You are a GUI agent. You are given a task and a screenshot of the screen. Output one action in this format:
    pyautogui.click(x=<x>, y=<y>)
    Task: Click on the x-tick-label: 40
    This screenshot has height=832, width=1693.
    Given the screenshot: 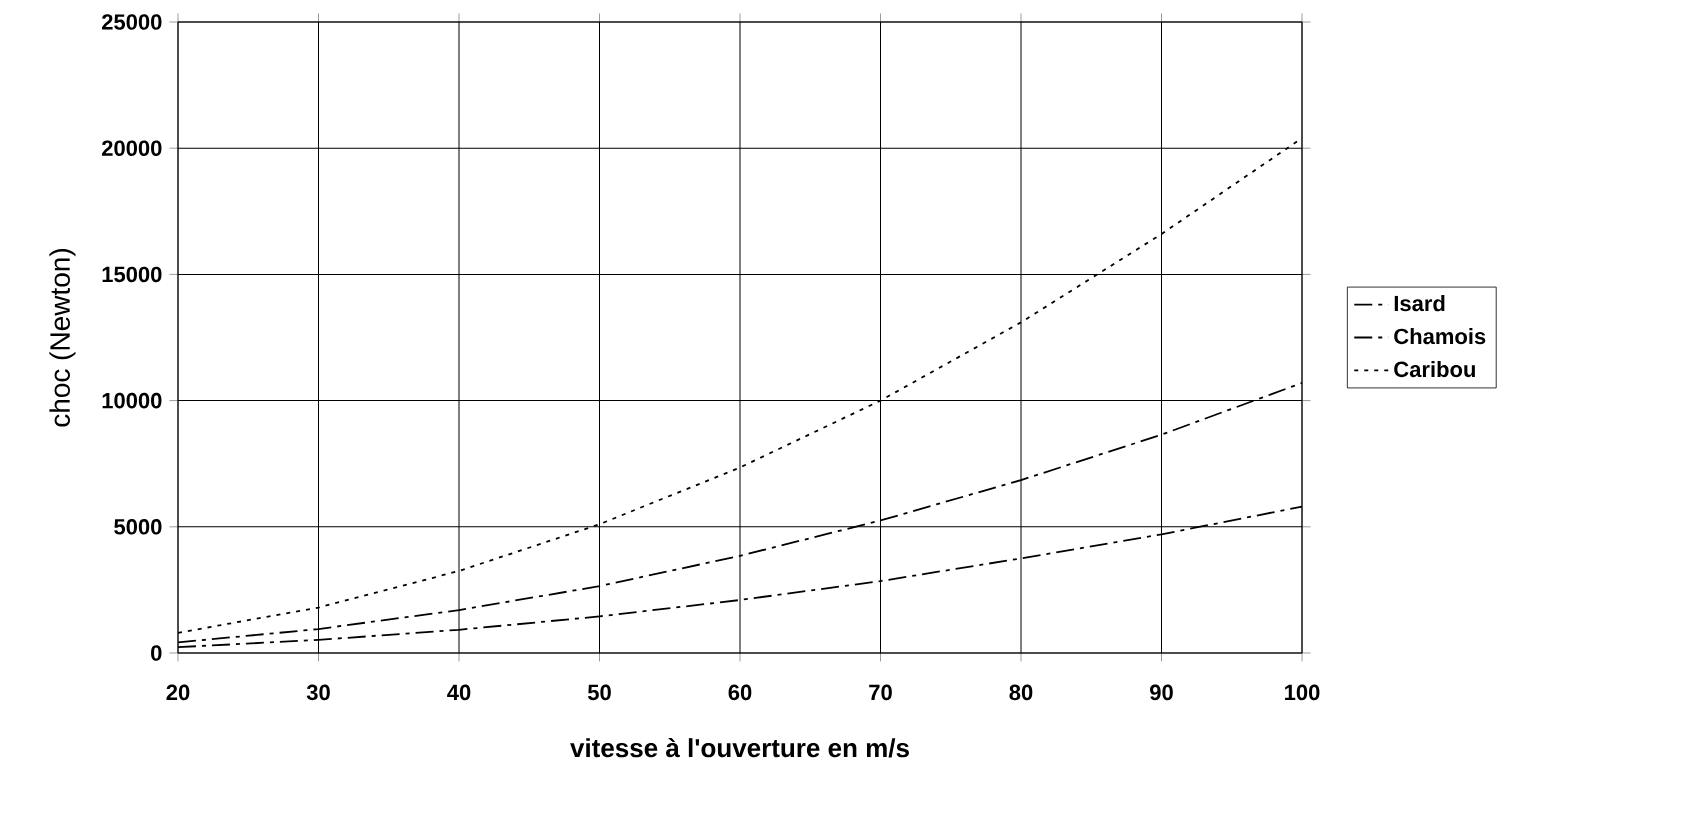 What is the action you would take?
    pyautogui.click(x=459, y=692)
    